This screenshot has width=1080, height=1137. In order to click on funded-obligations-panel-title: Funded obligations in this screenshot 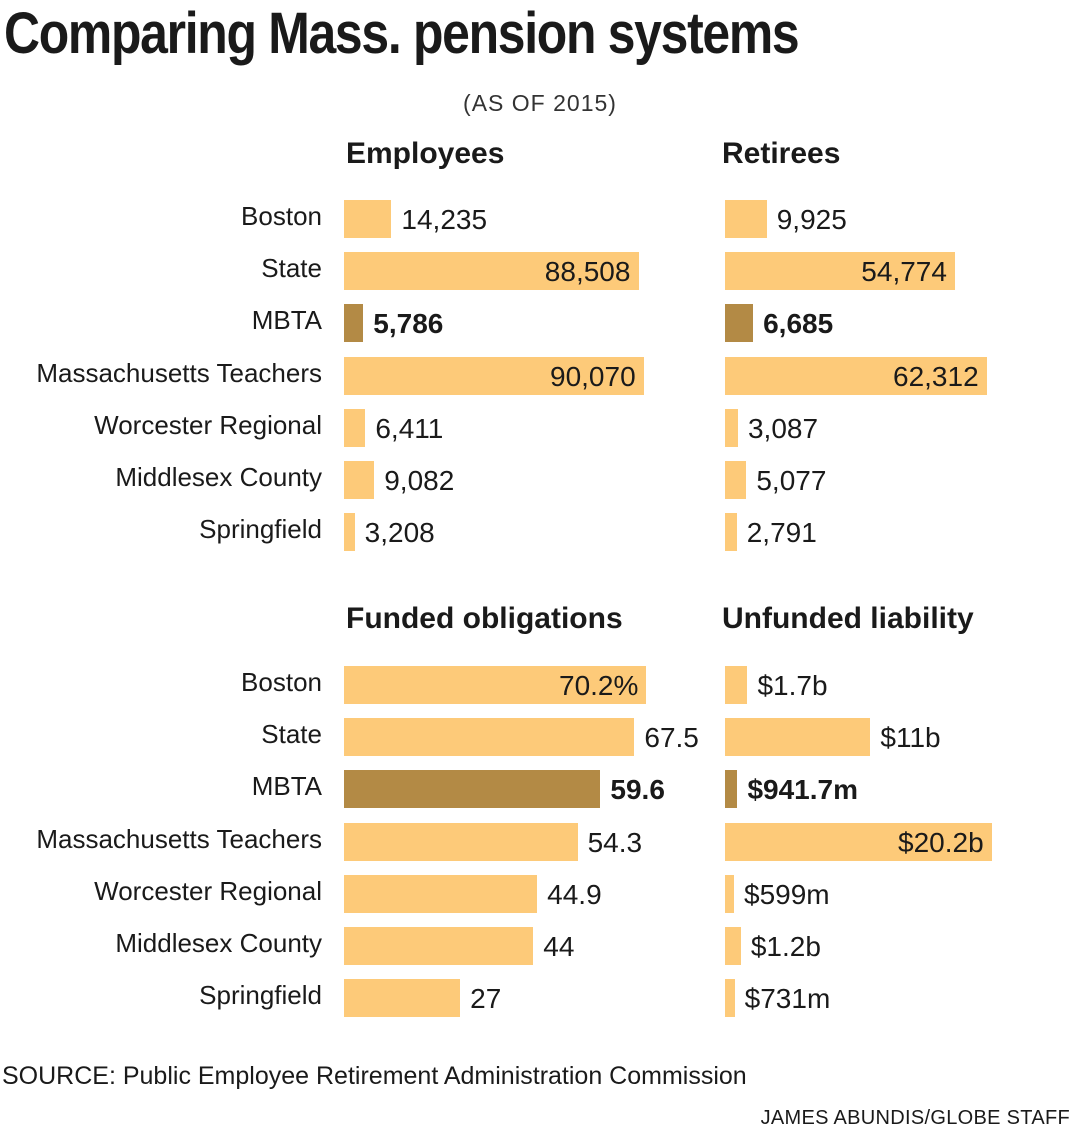, I will do `click(484, 618)`.